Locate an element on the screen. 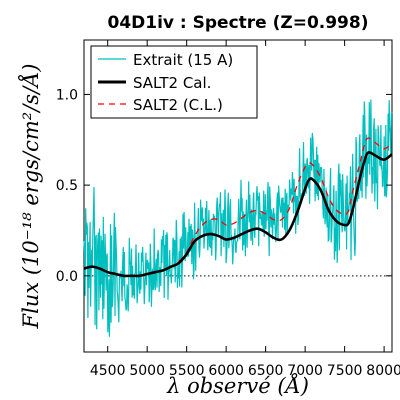  x-tick-label: 4500 is located at coordinates (108, 371).